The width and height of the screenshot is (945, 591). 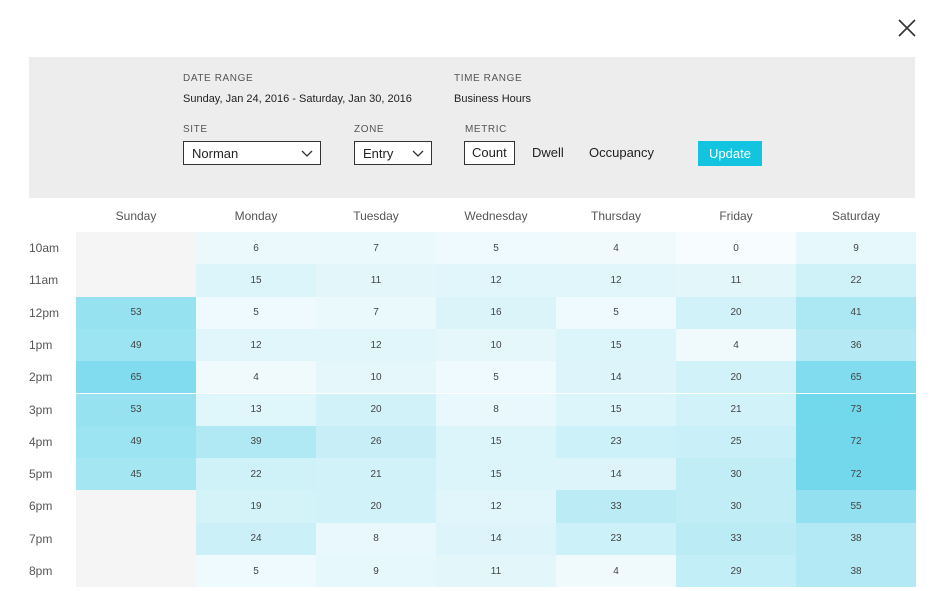 What do you see at coordinates (256, 248) in the screenshot?
I see `heatmap-cell: 6` at bounding box center [256, 248].